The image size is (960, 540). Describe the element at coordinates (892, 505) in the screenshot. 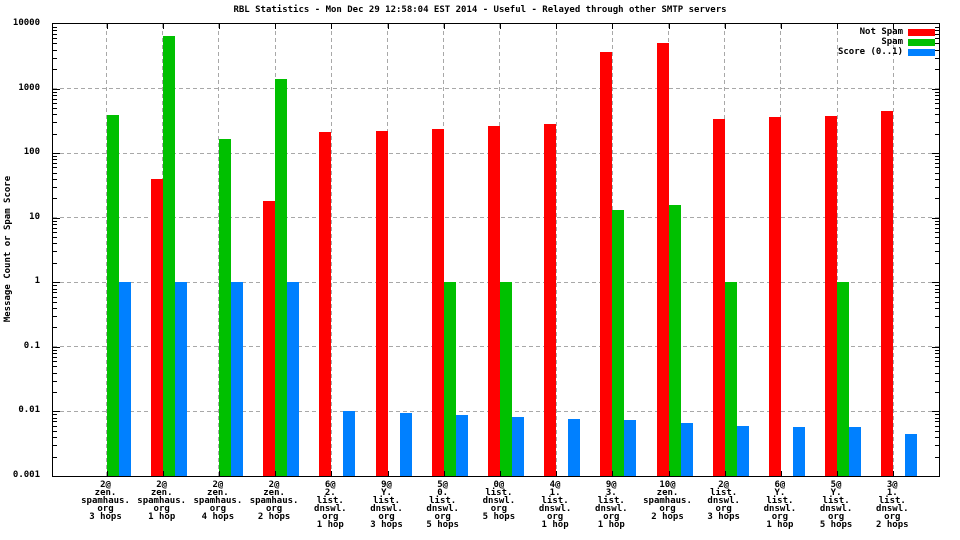

I see `x-category-label: 3@ 1. list. dnswl. org 2 hops` at that location.